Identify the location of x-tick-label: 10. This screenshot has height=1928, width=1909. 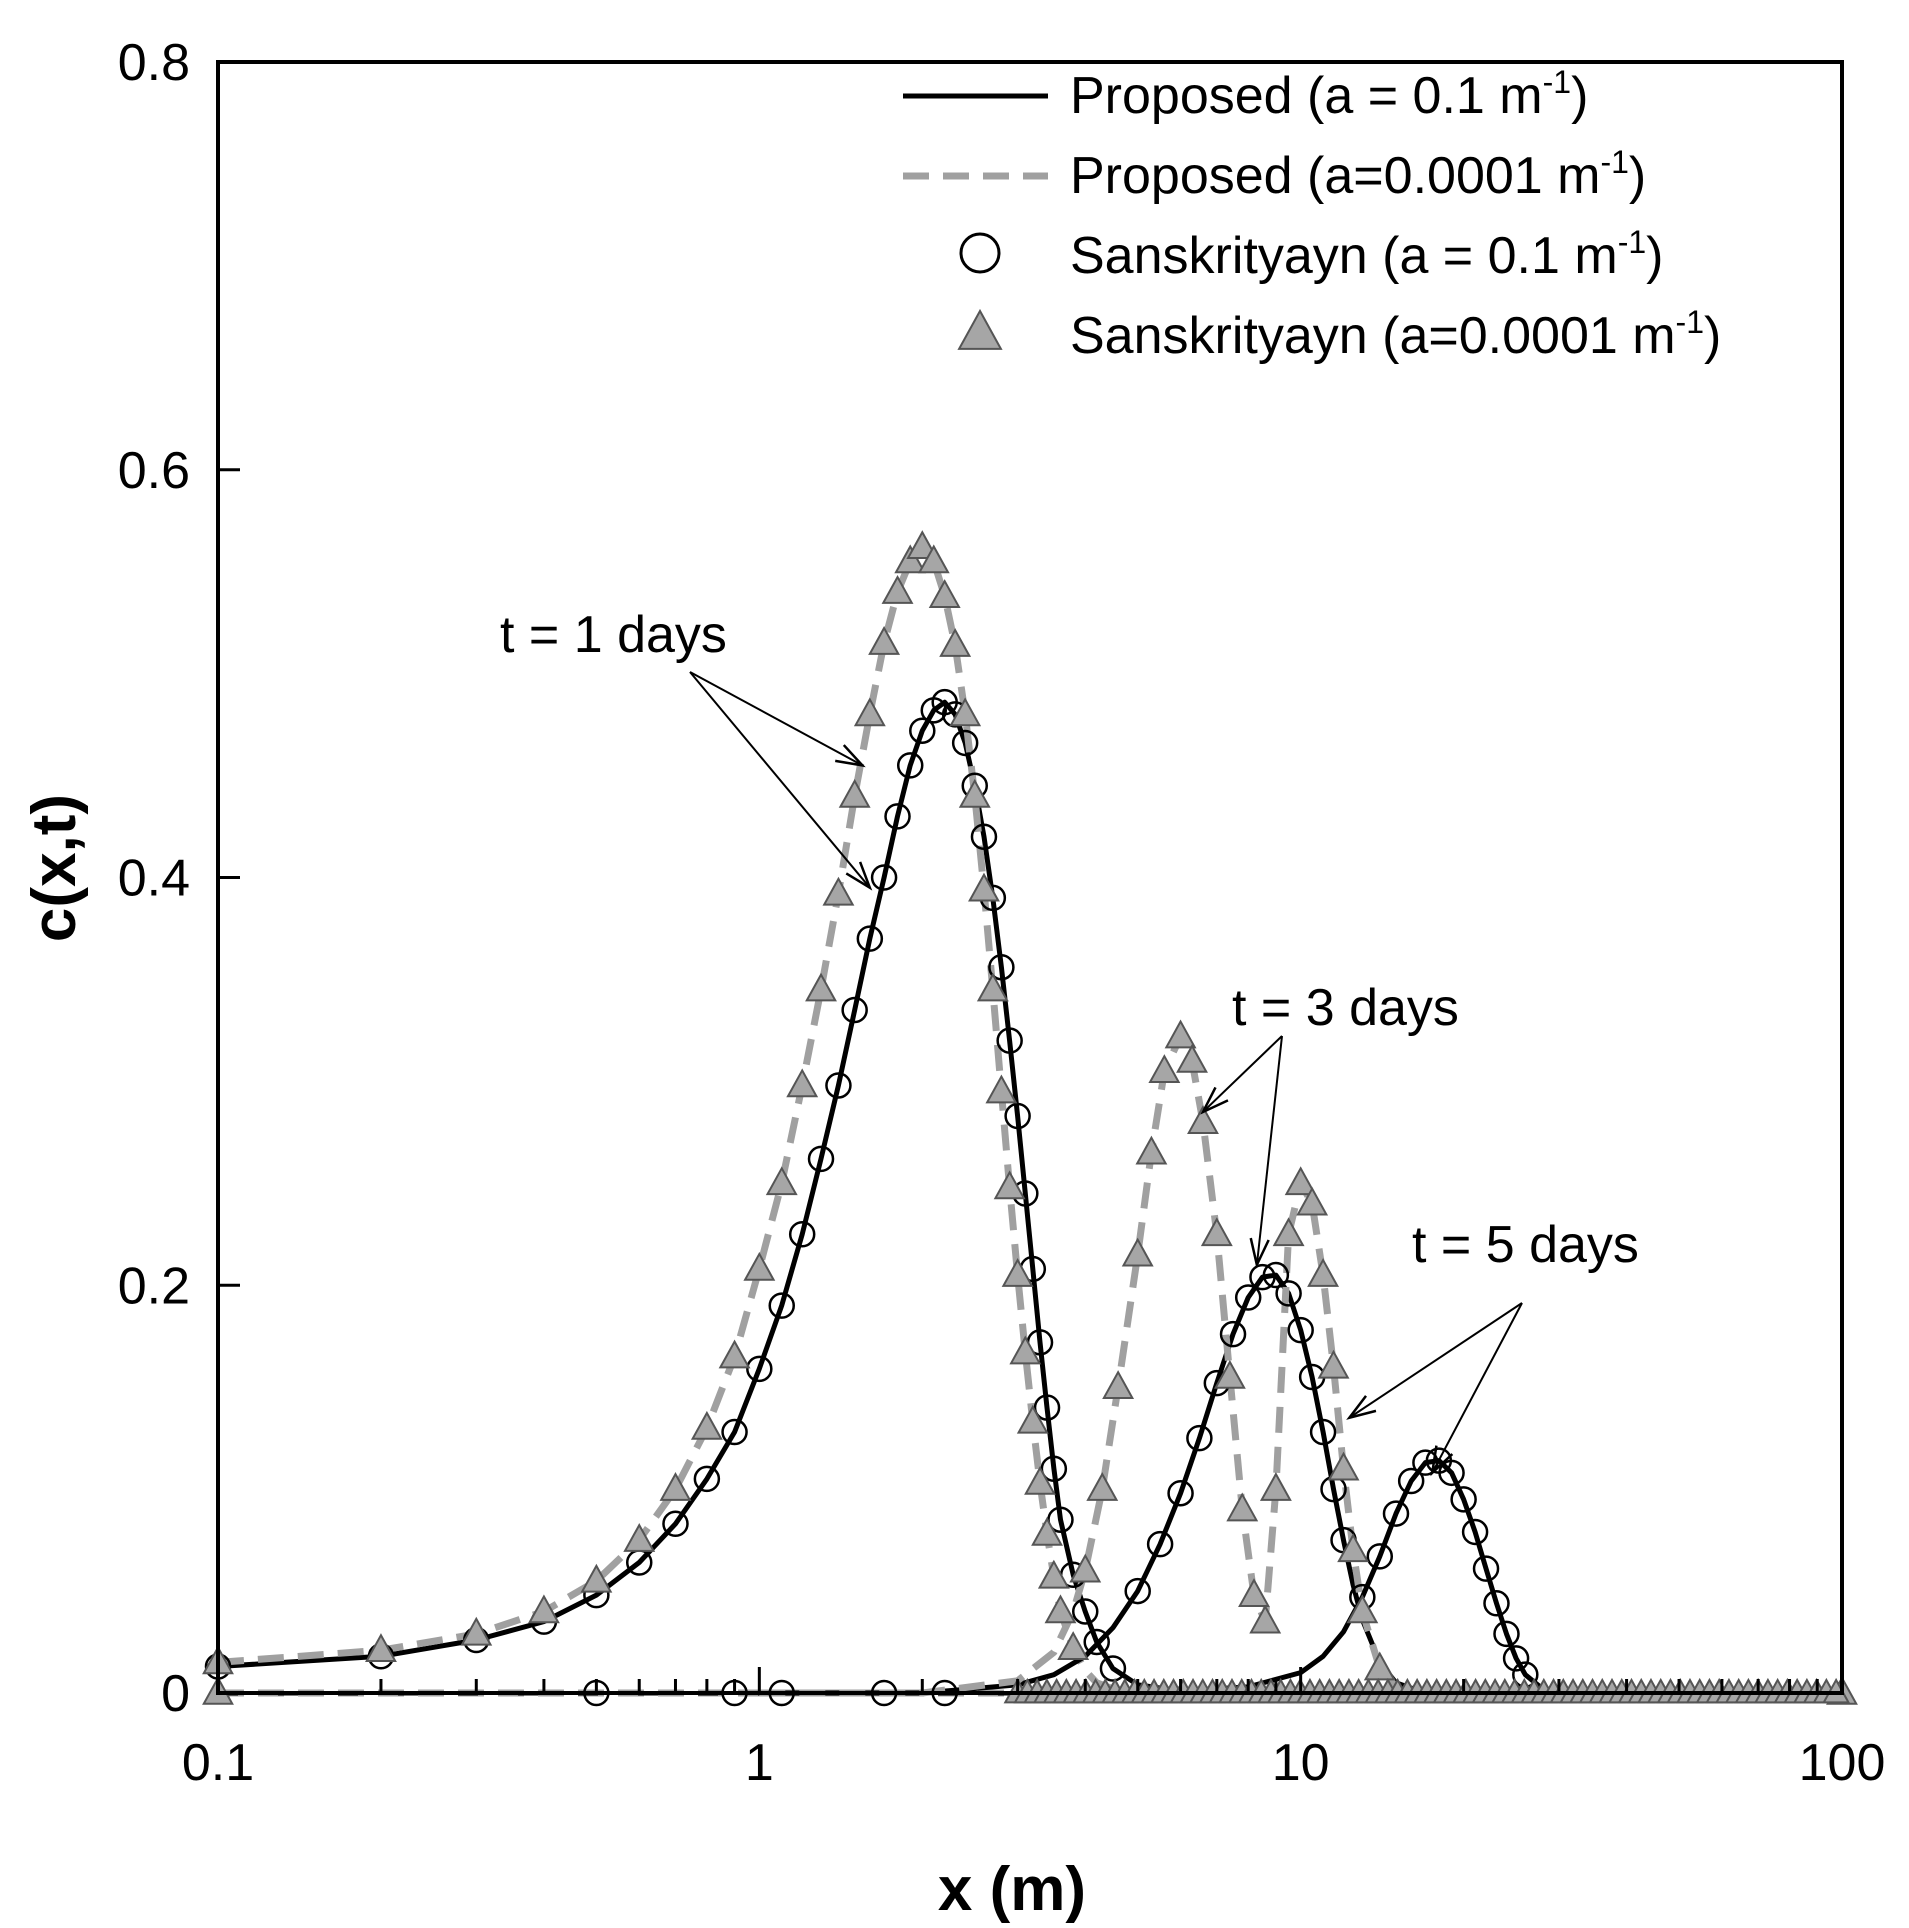
(1301, 1763).